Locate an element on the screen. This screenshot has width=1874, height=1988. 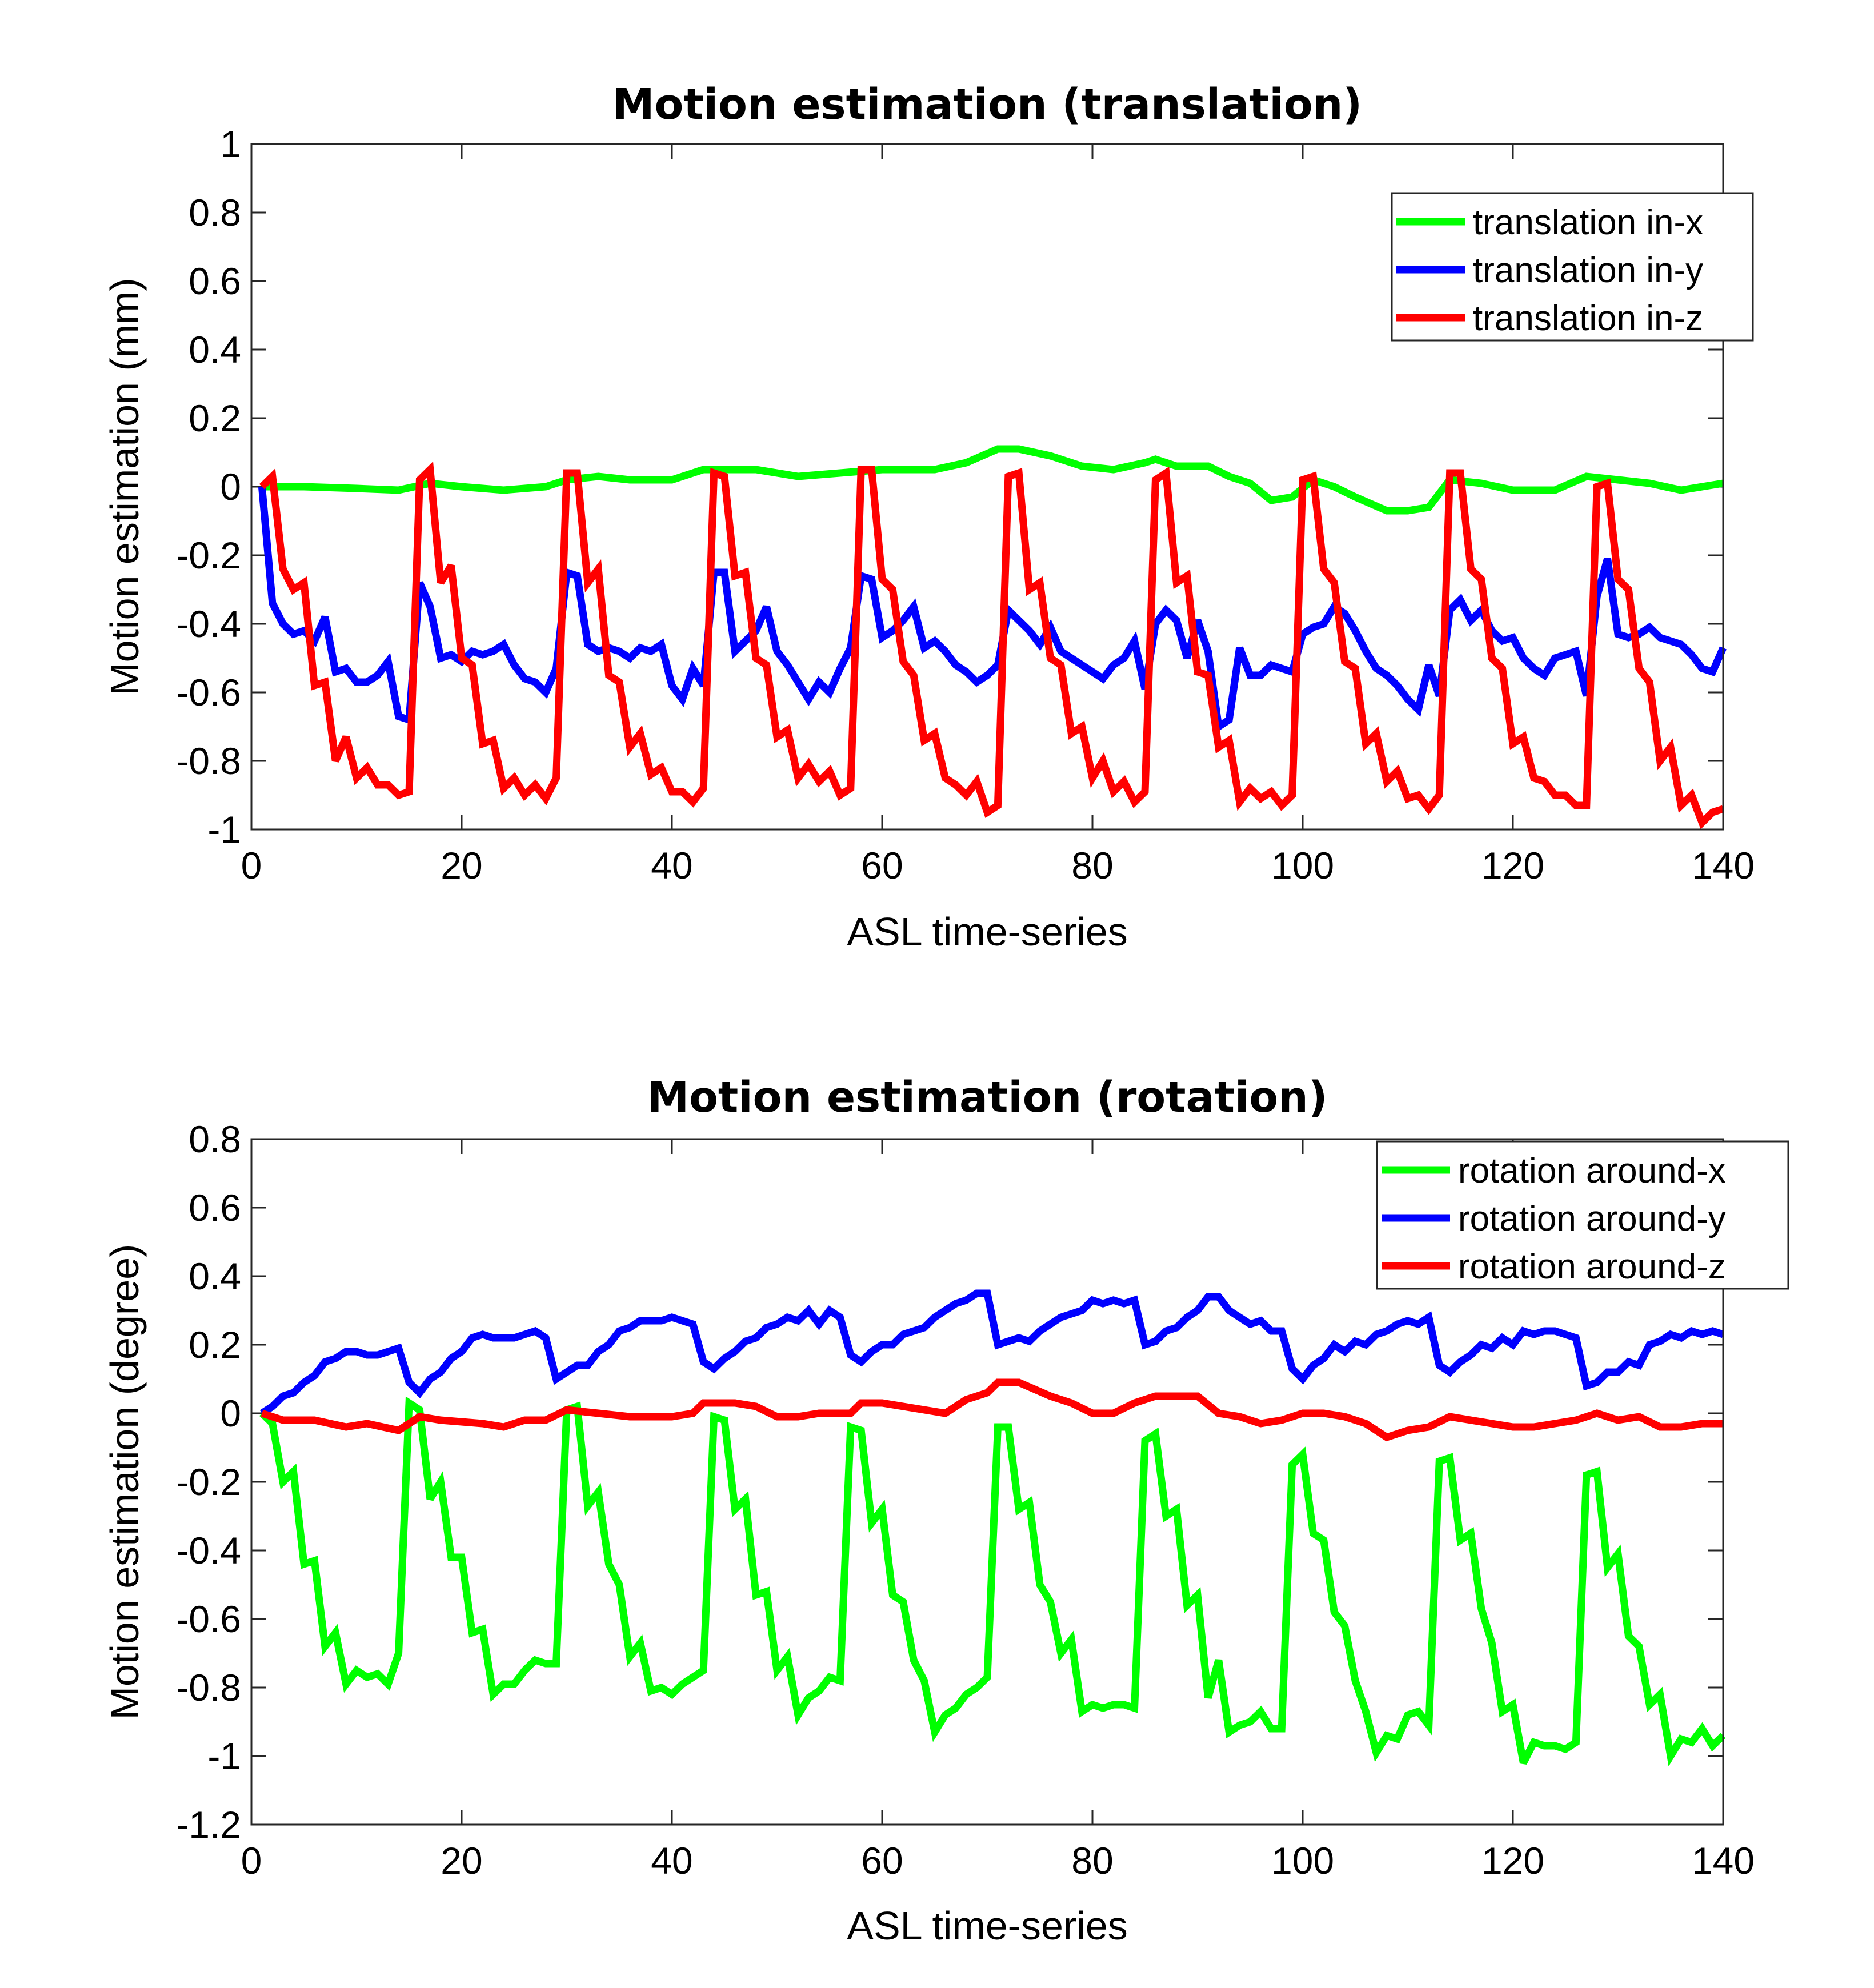
legend-label: rotation around-x is located at coordinates (1592, 1171).